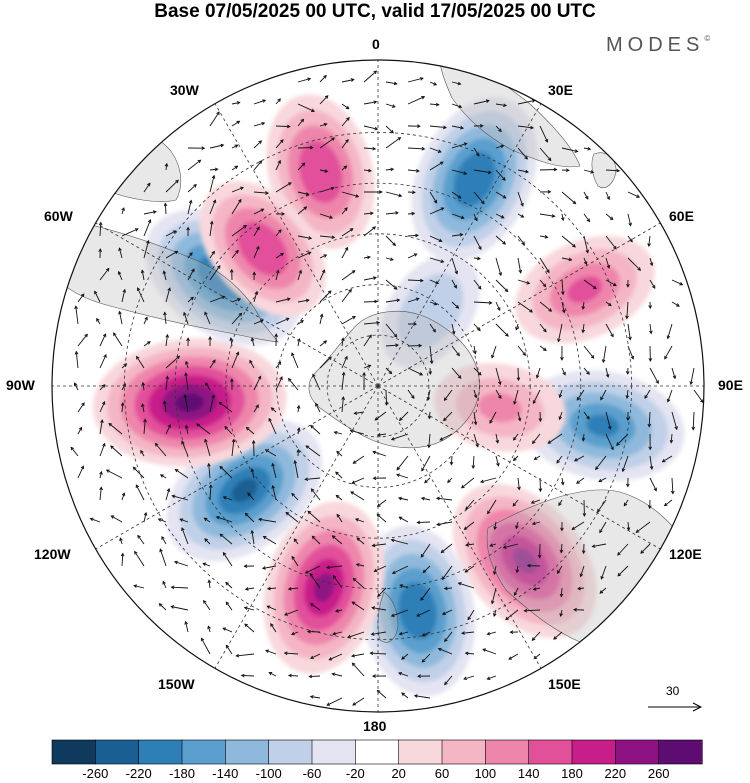  I want to click on anomaly-cell, so click(417, 611).